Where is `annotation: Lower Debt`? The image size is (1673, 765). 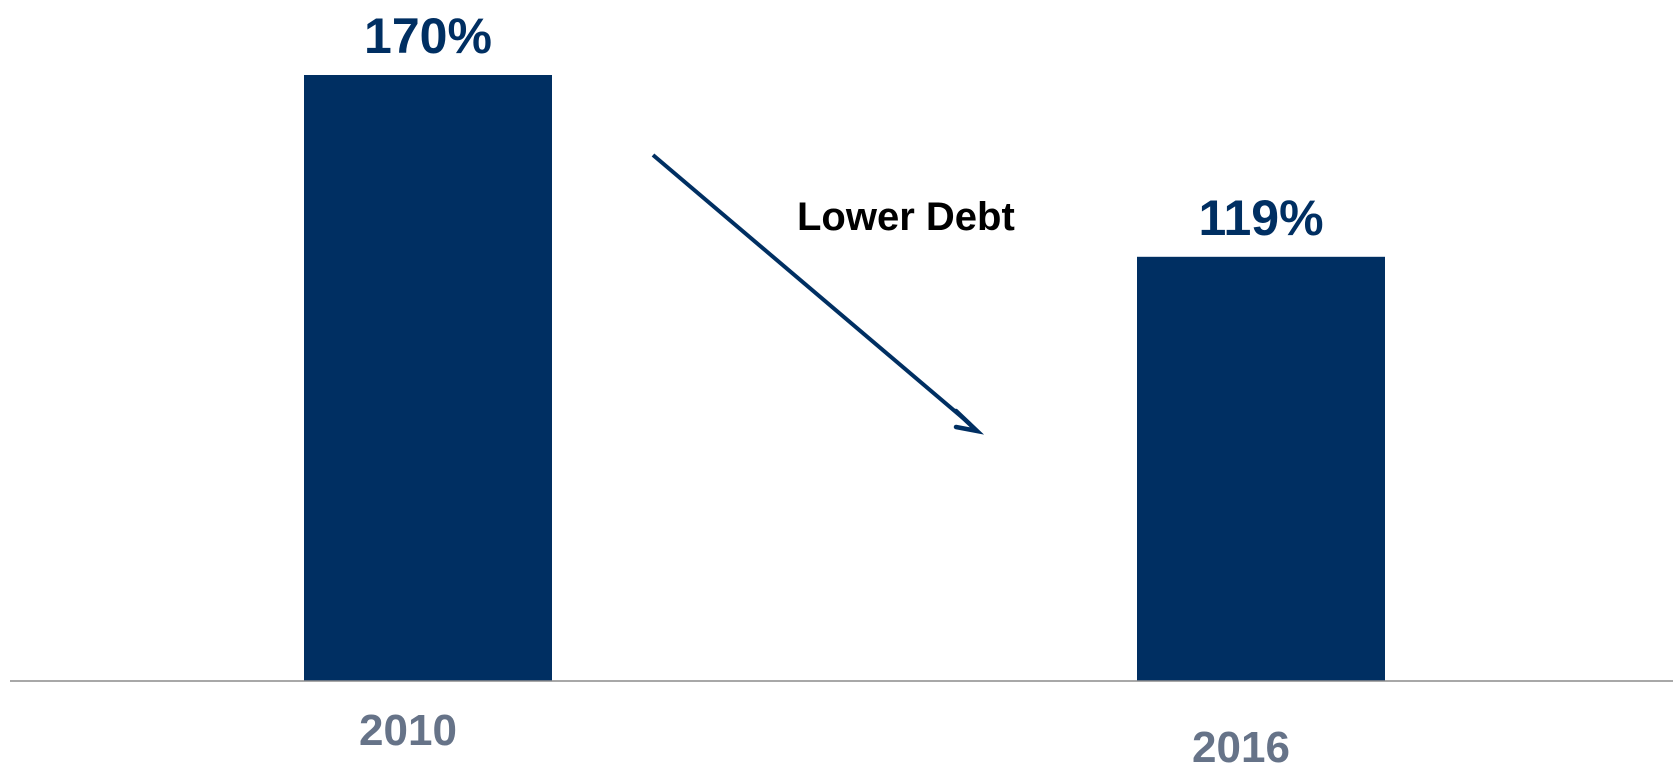
annotation: Lower Debt is located at coordinates (833, 294).